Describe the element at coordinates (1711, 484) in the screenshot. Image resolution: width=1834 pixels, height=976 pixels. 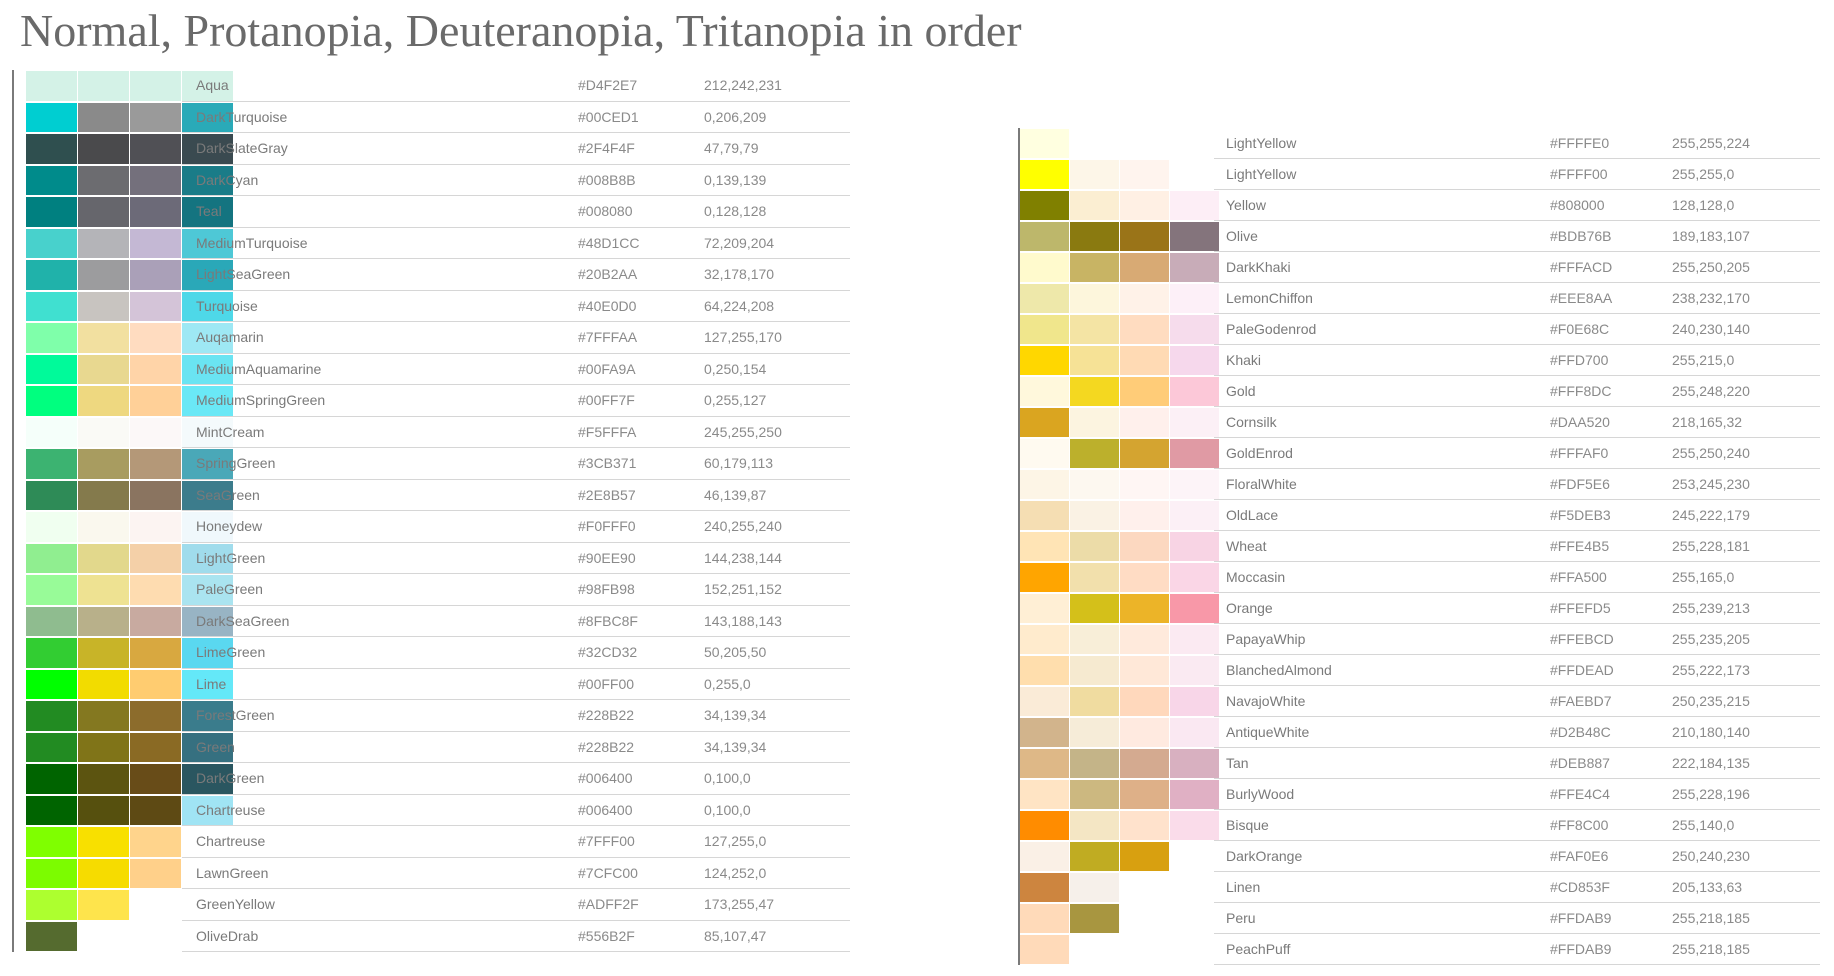
I see `rgb-value: 253,245,230` at that location.